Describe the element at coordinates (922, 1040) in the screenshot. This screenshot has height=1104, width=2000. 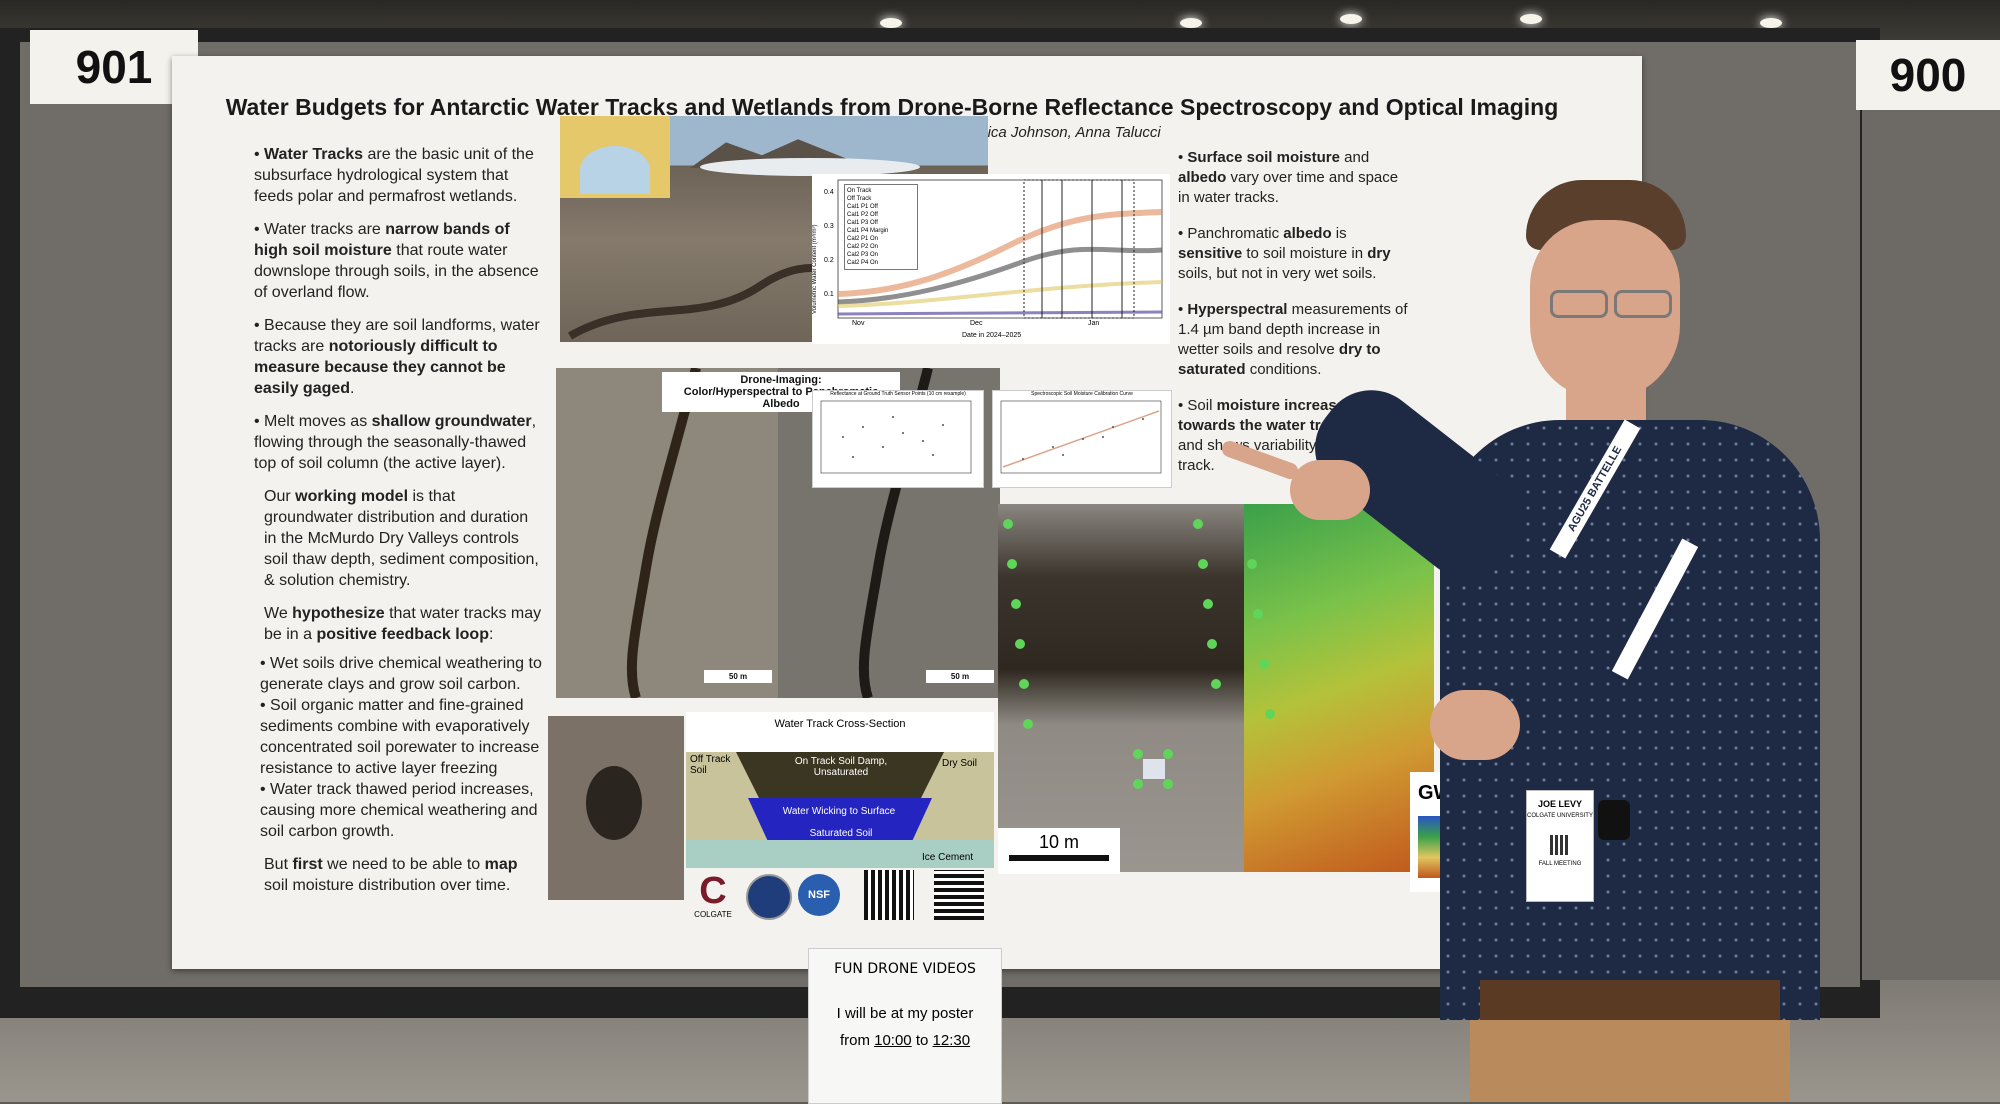
I see `sign-to-word: to` at that location.